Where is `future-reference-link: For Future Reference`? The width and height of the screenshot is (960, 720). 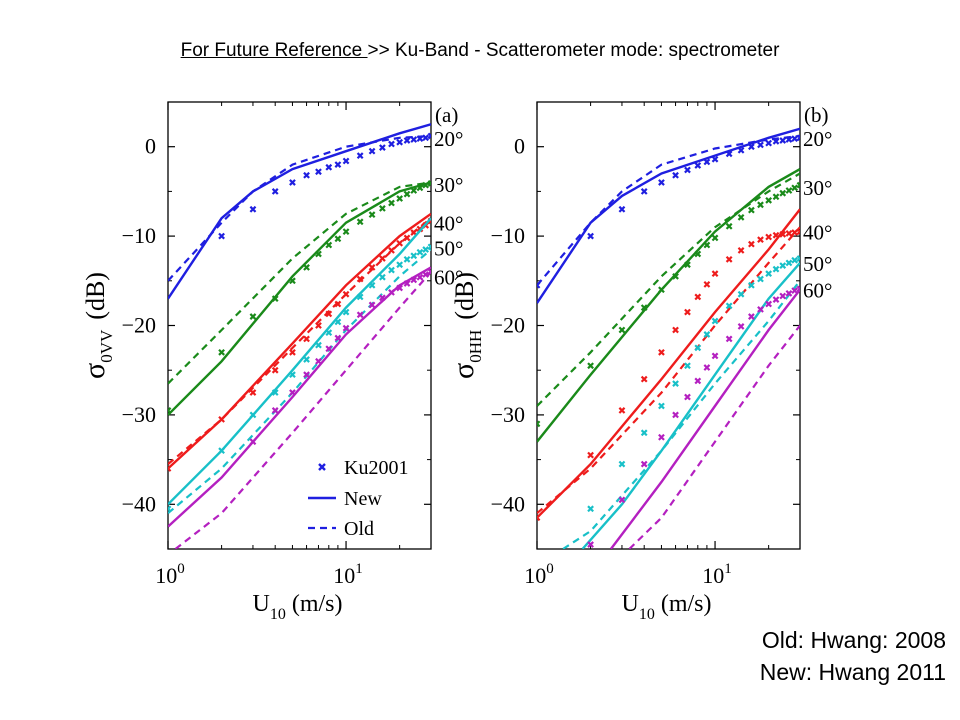 future-reference-link: For Future Reference is located at coordinates (274, 50).